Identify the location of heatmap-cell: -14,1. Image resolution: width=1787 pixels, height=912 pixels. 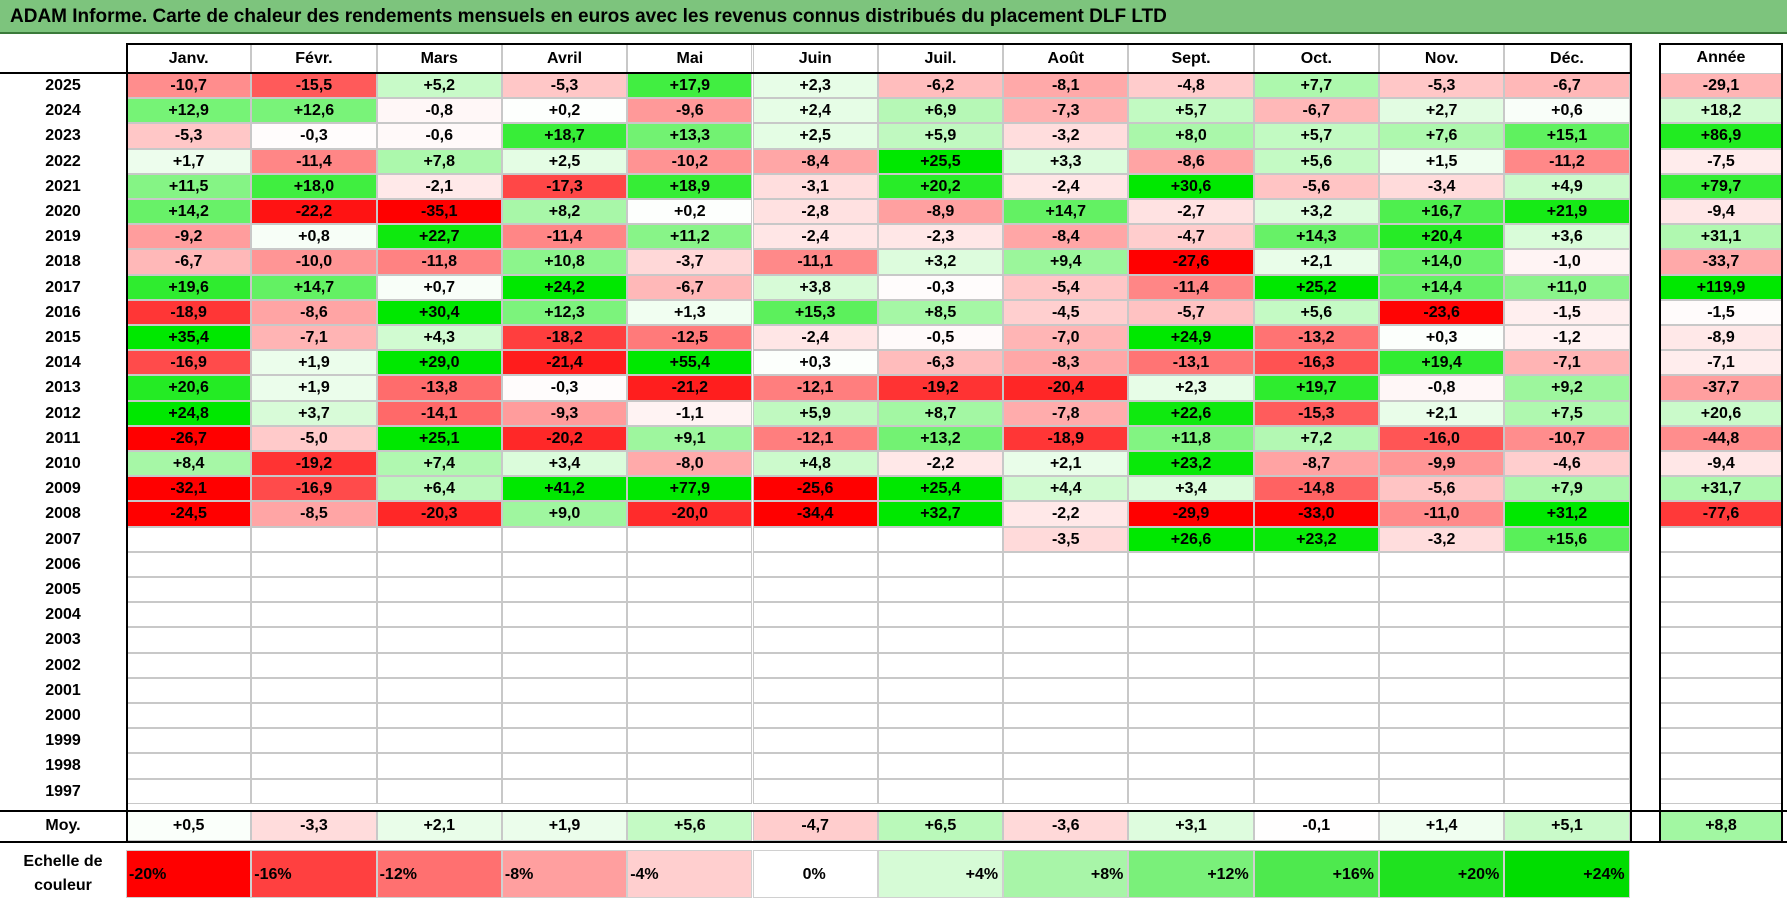
(439, 413).